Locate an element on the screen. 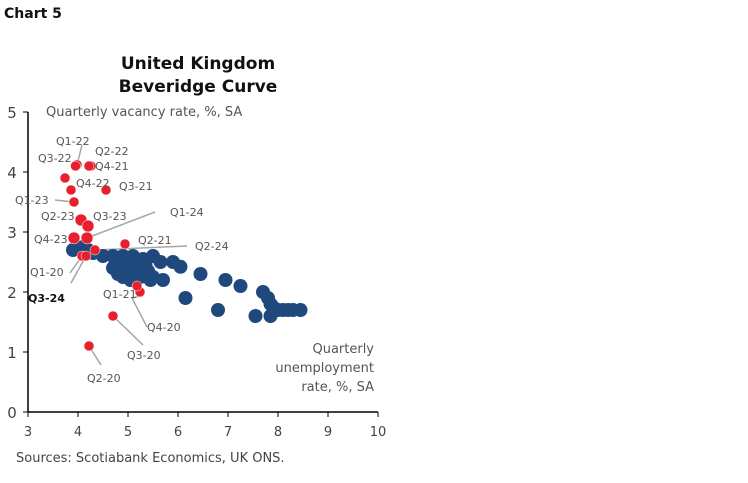  x-tick-label: 7 is located at coordinates (228, 432).